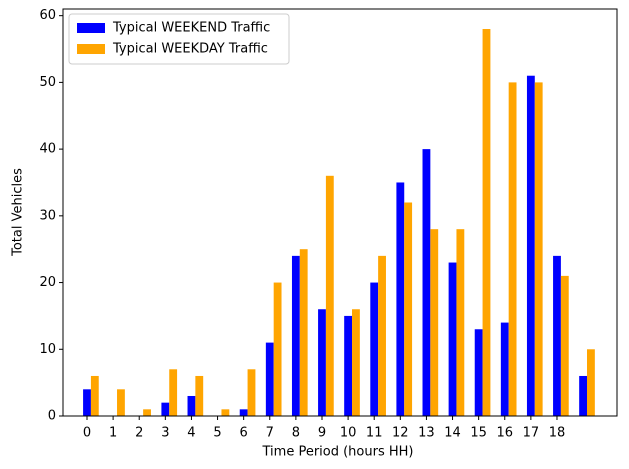  What do you see at coordinates (557, 433) in the screenshot?
I see `x-tick-label: 18` at bounding box center [557, 433].